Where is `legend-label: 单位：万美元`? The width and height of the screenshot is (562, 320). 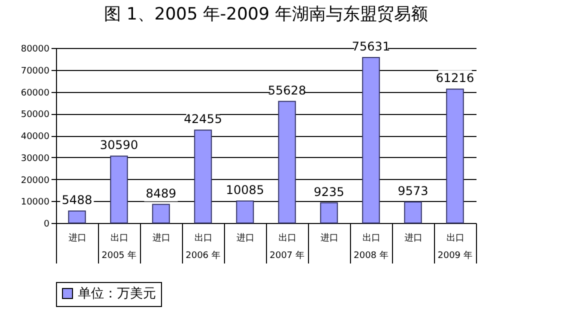
legend-label: 单位：万美元 is located at coordinates (117, 294).